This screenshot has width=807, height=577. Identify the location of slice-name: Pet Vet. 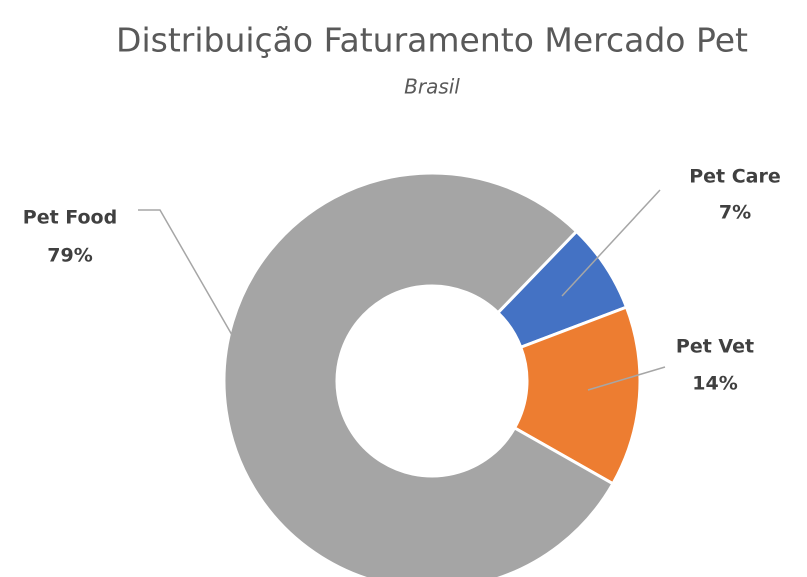
(715, 347).